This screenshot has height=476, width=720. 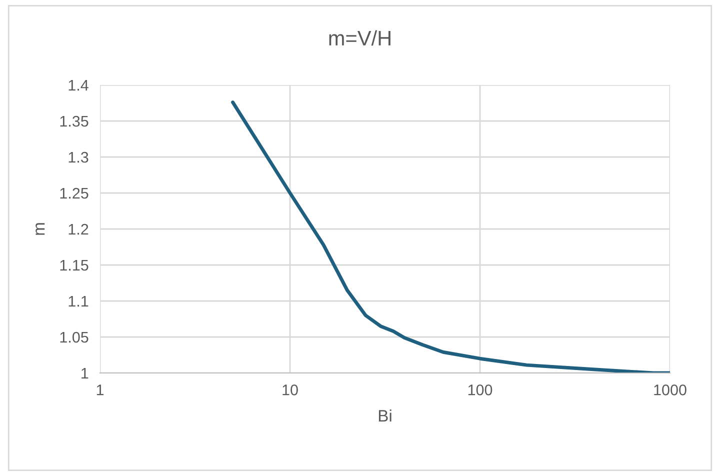 What do you see at coordinates (670, 390) in the screenshot?
I see `x-tick-label: 1000` at bounding box center [670, 390].